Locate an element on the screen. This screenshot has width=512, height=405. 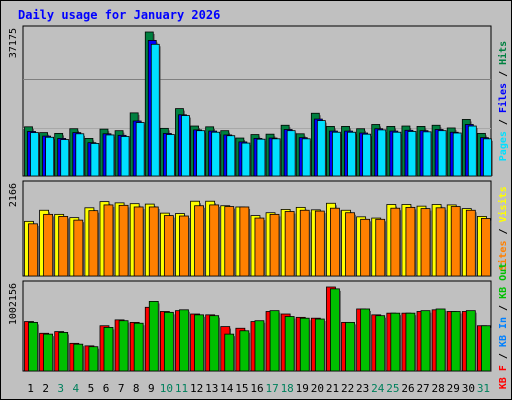
x-tick-label-4: 4 is located at coordinates (76, 388).